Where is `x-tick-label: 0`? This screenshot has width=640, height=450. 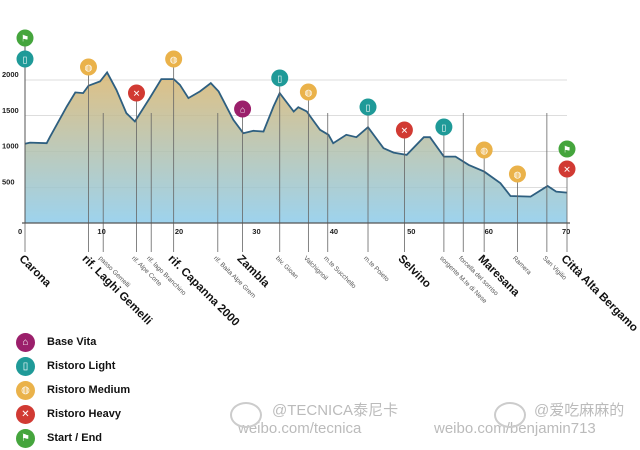 x-tick-label: 0 is located at coordinates (20, 231).